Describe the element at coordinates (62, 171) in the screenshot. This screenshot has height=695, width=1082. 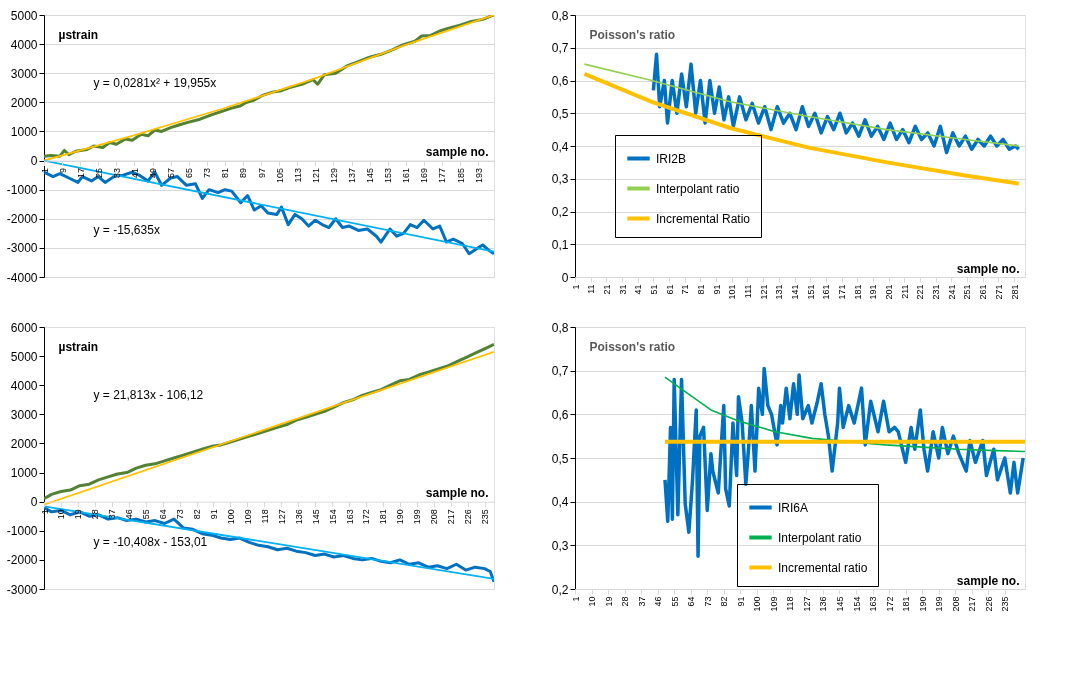
I see `x-tick-label: 9` at that location.